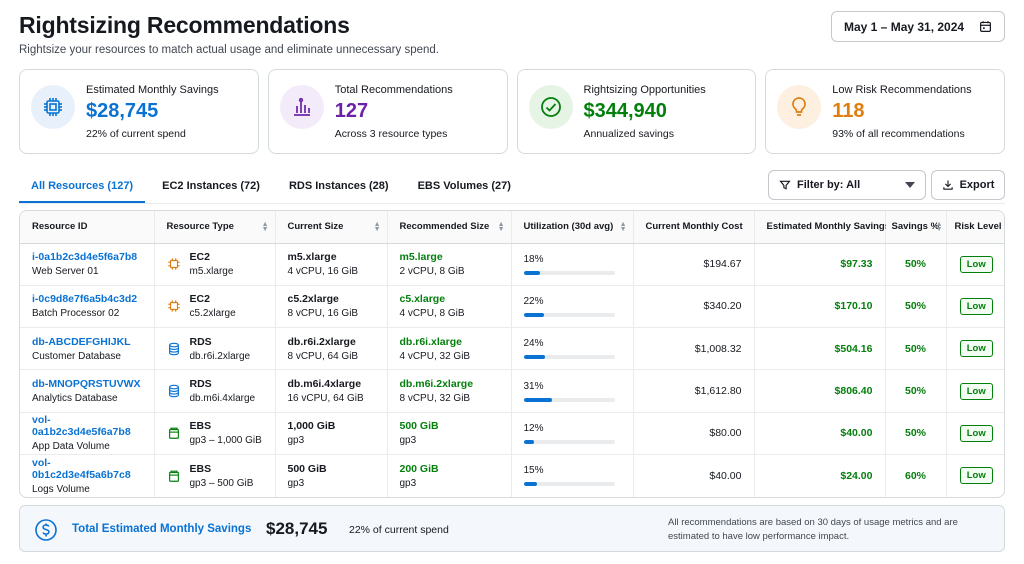 The height and width of the screenshot is (564, 1024). I want to click on filter-label: Filter by: All, so click(829, 185).